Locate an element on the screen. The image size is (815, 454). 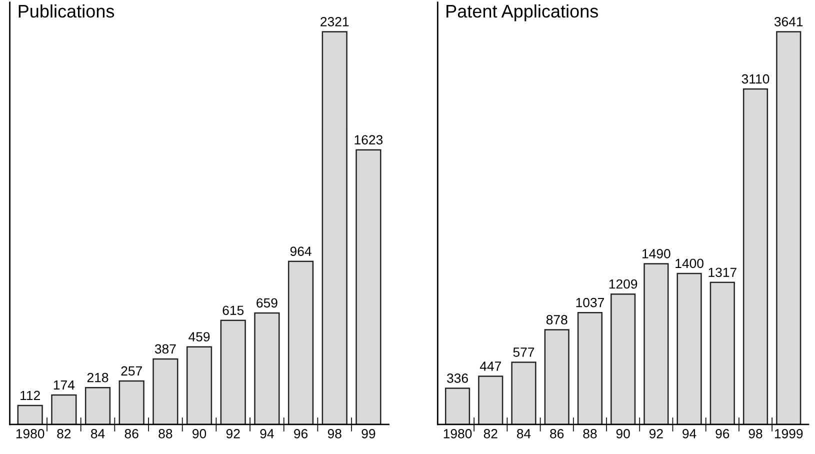
data-label: 336 is located at coordinates (457, 378).